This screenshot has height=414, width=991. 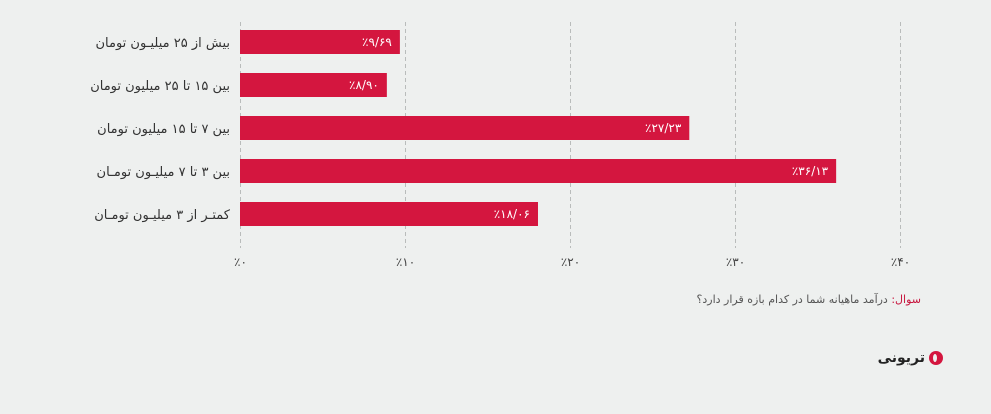 What do you see at coordinates (364, 85) in the screenshot?
I see `bar-value-label: ٪۸/۹۰` at bounding box center [364, 85].